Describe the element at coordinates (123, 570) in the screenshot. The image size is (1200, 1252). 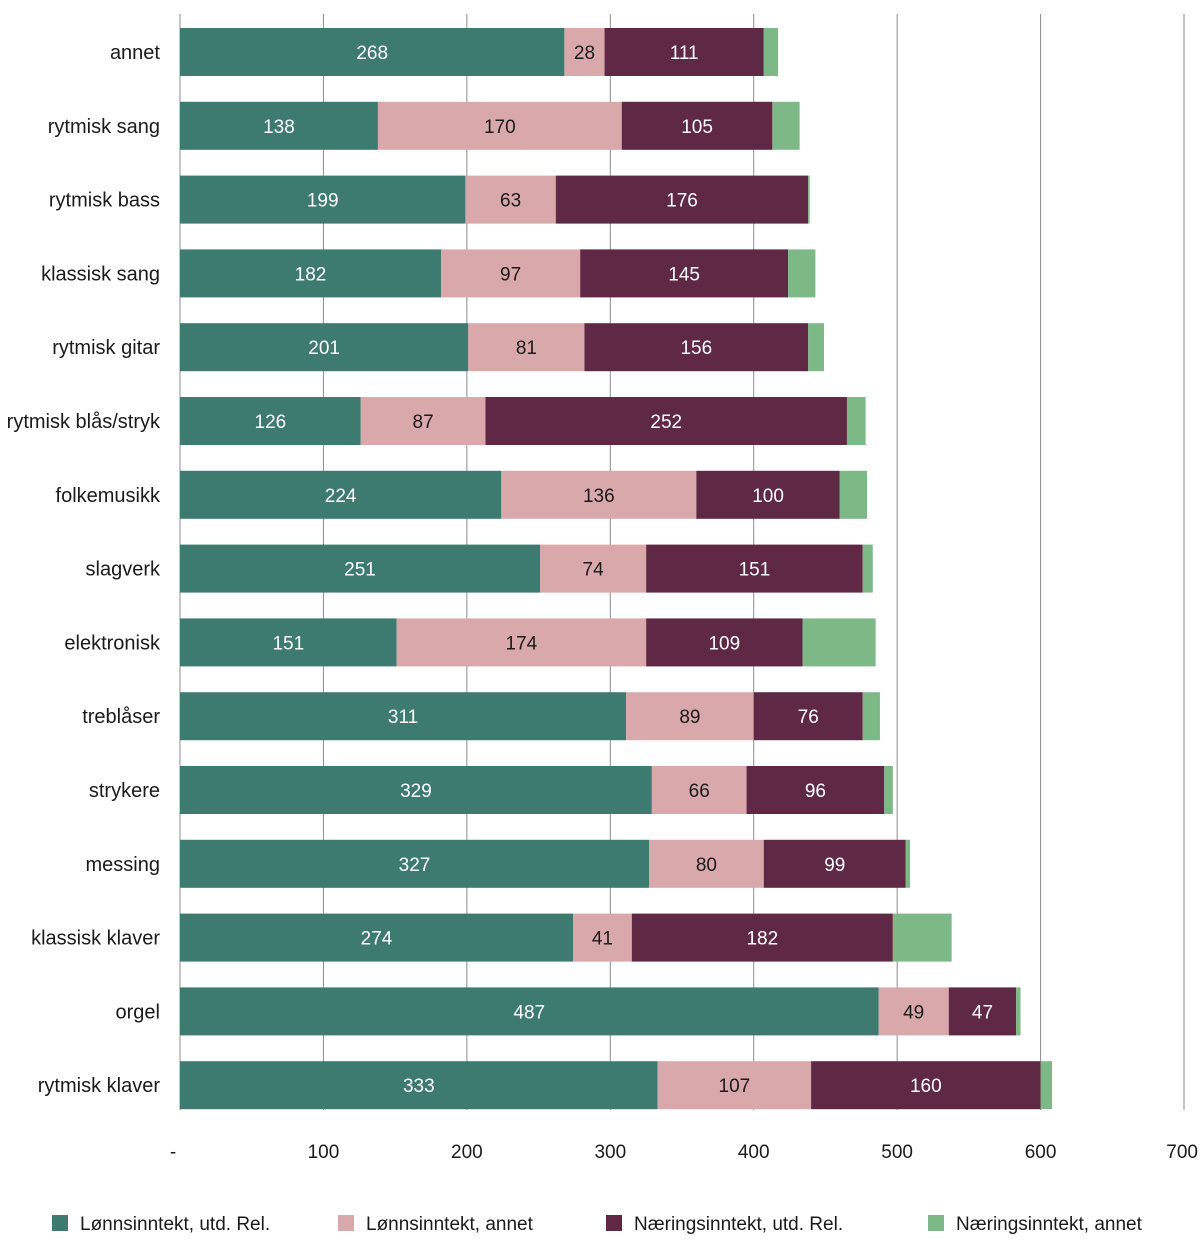
I see `category-label: slagverk` at that location.